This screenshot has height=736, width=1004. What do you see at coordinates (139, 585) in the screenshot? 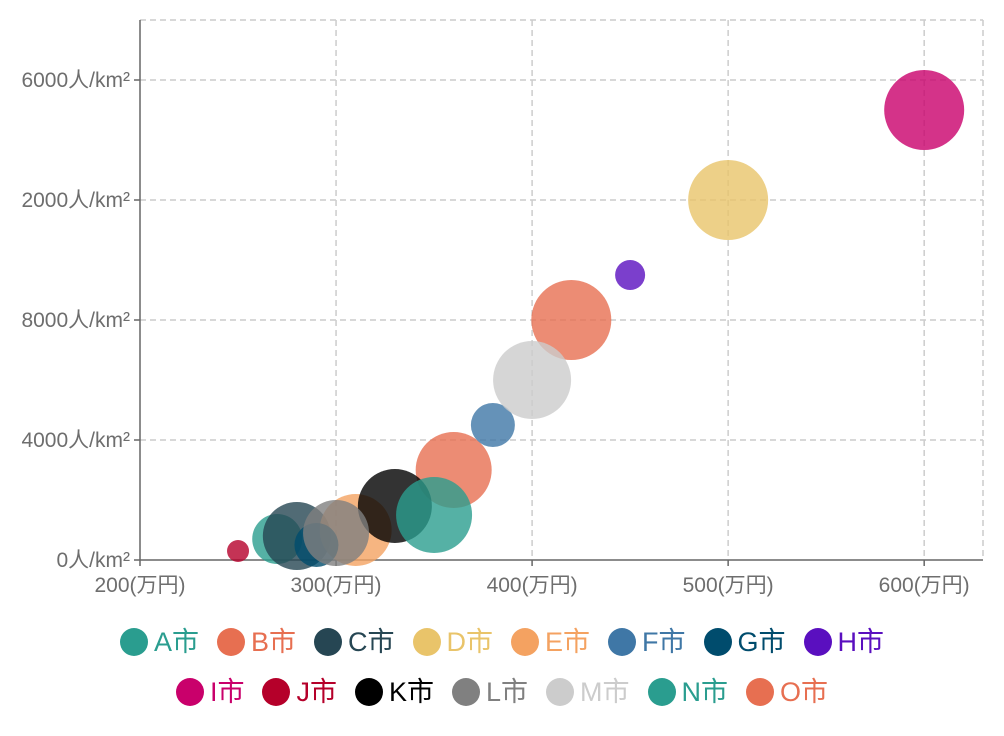
I see `x-tick-label: 200(万円)` at bounding box center [139, 585].